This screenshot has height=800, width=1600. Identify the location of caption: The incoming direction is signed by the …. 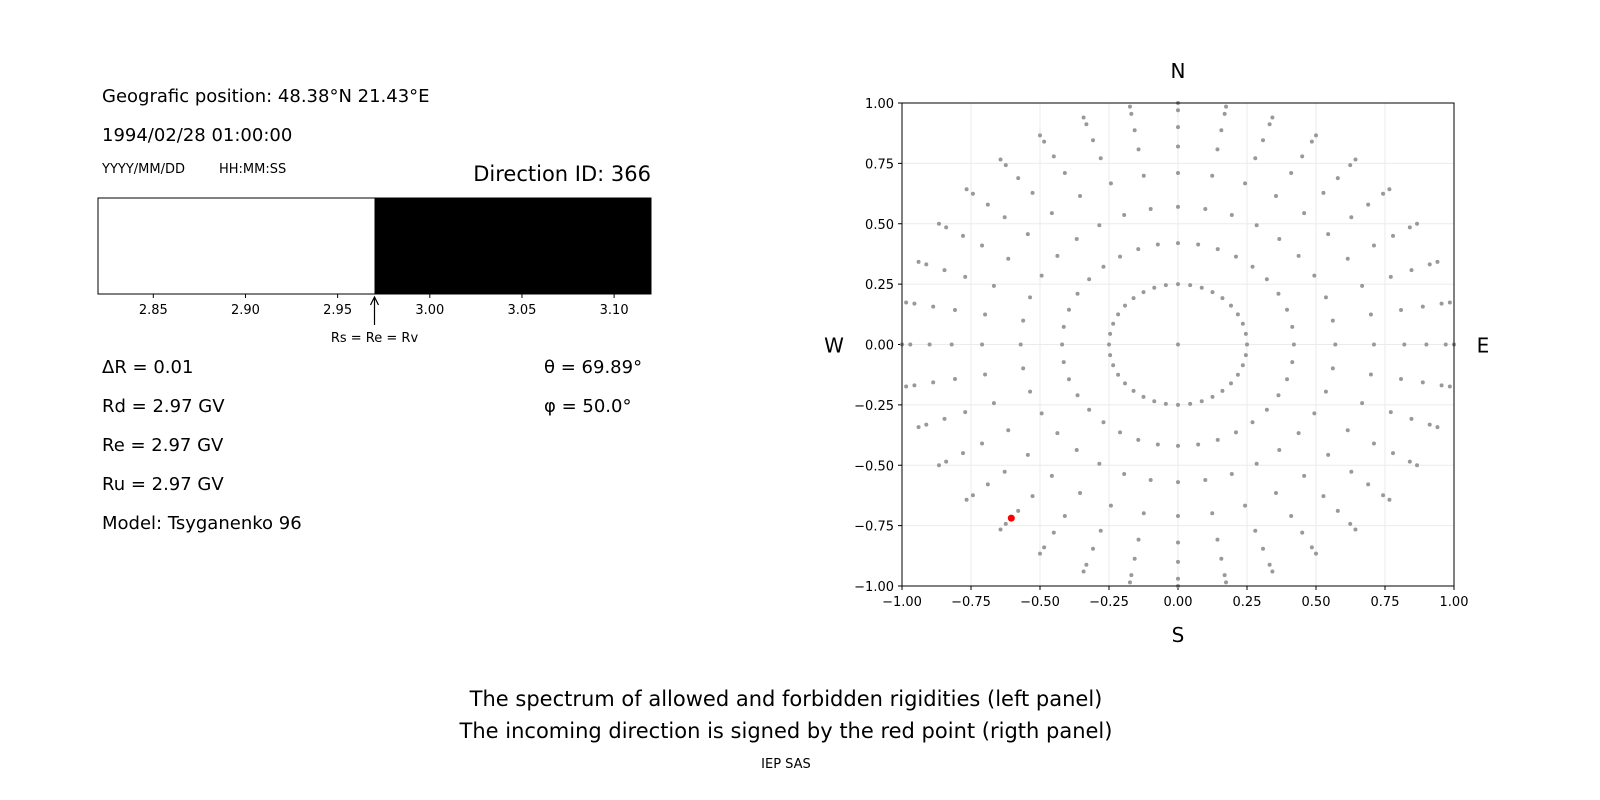
(786, 731).